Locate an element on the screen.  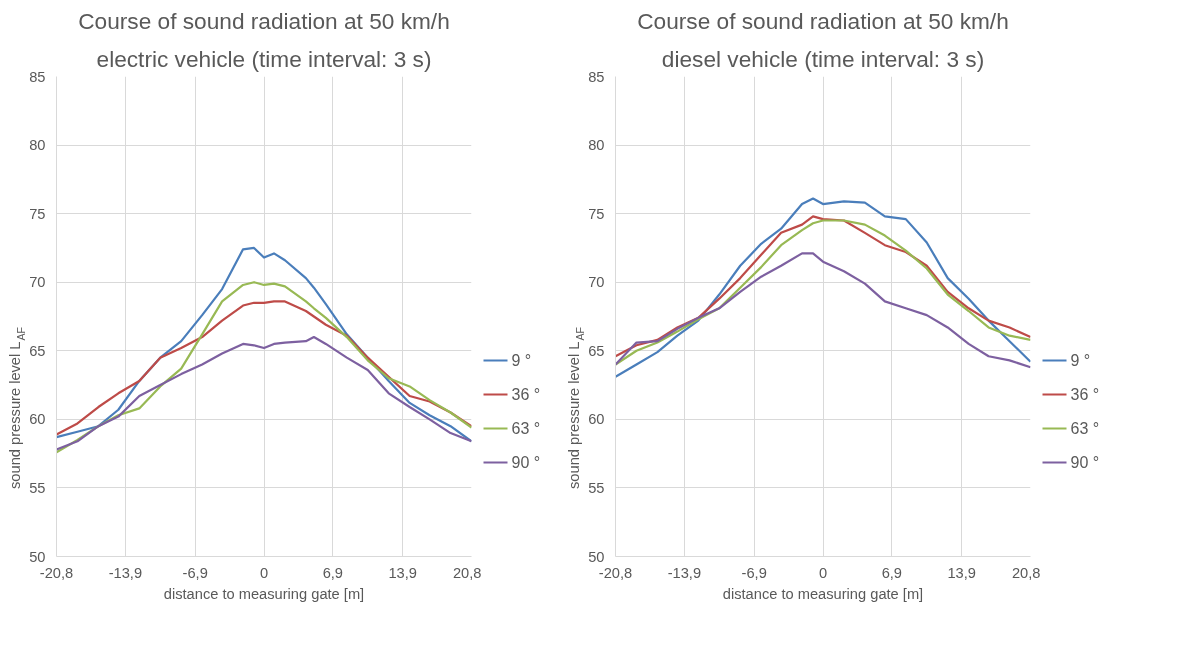
chart-subtitle: electric vehicle (time interval: 3 s) is located at coordinates (264, 58).